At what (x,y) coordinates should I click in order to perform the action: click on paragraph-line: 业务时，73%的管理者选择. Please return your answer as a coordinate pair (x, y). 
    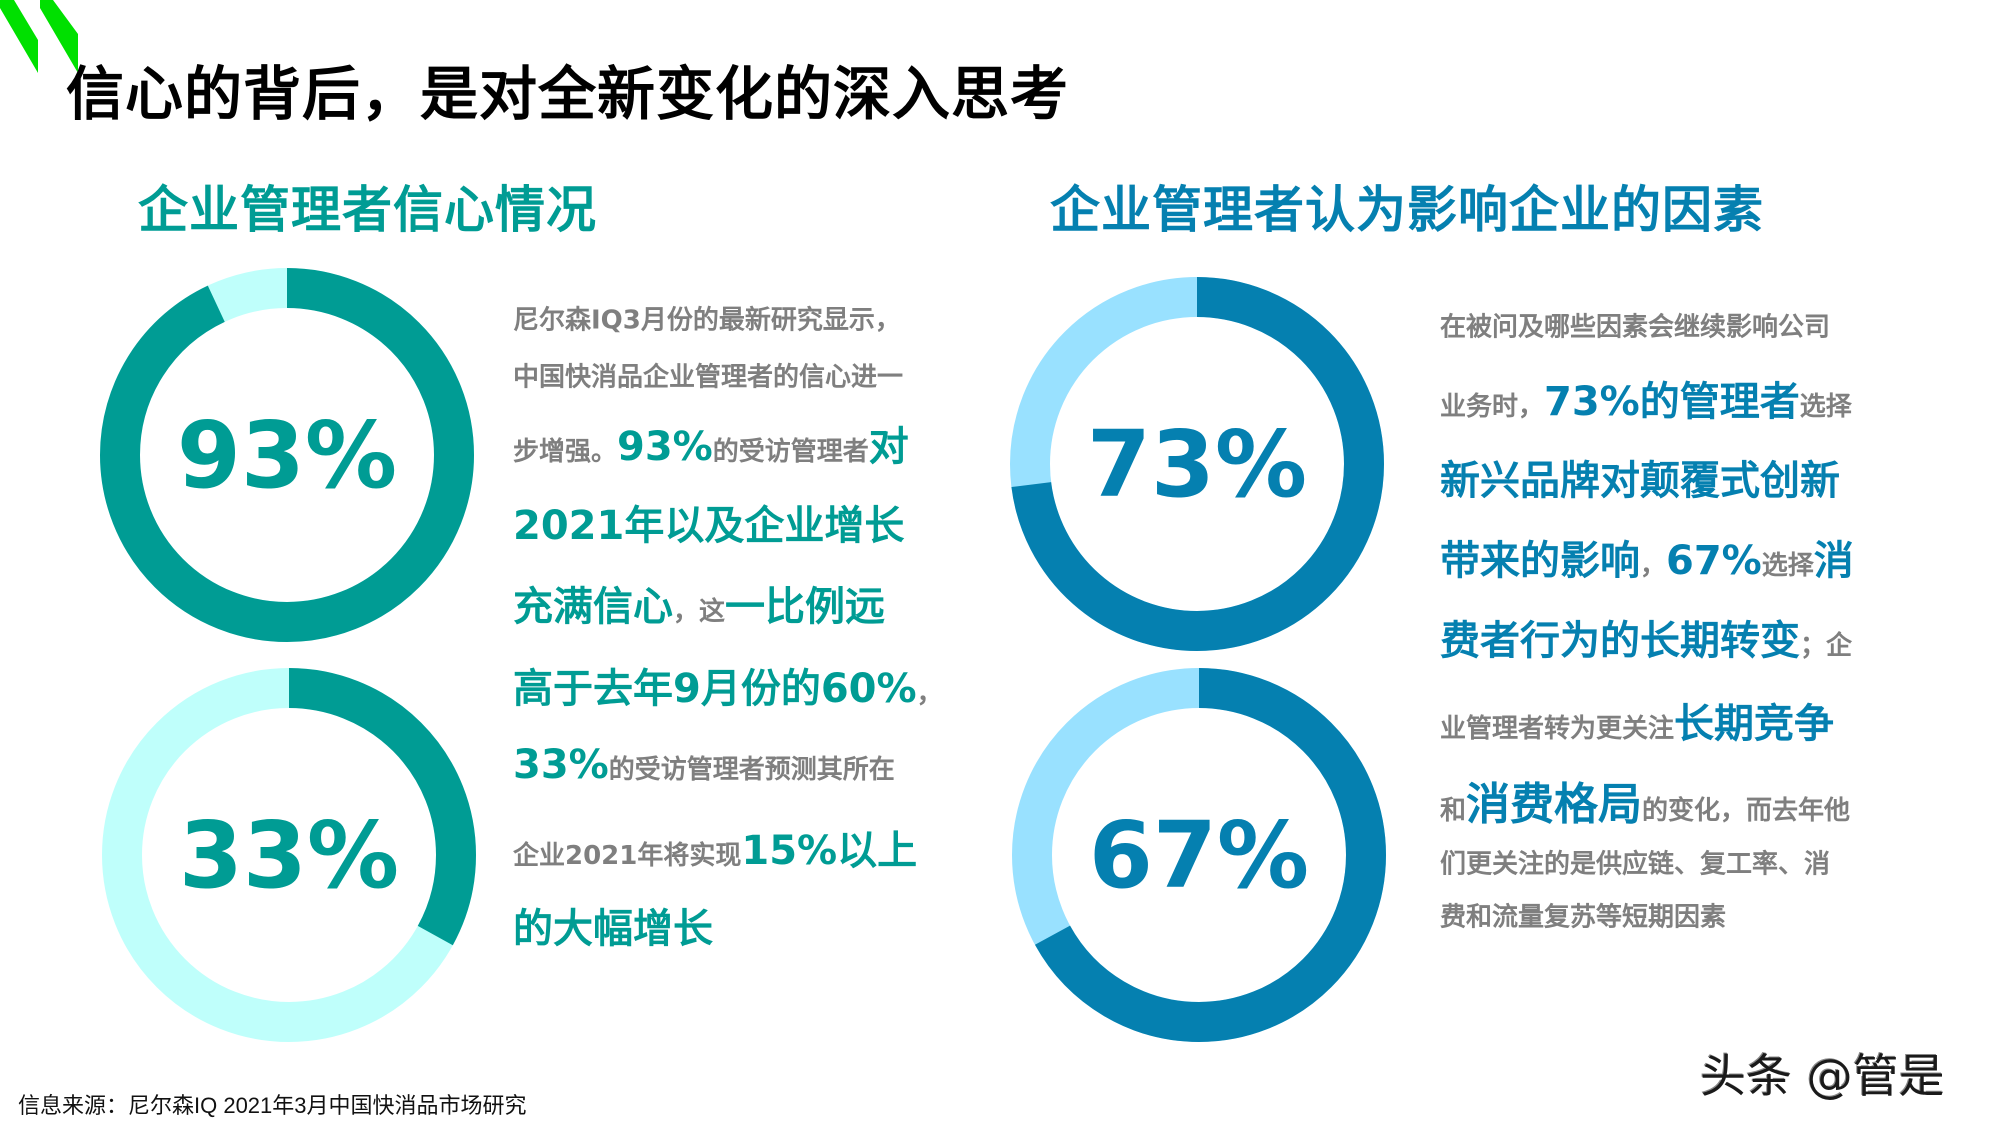
    Looking at the image, I should click on (1646, 398).